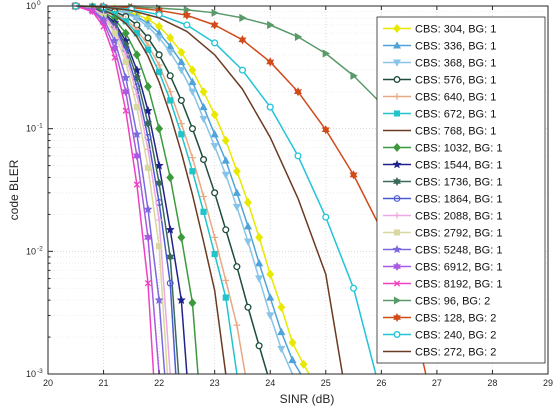  Describe the element at coordinates (492, 383) in the screenshot. I see `x-tick-label: 28` at that location.